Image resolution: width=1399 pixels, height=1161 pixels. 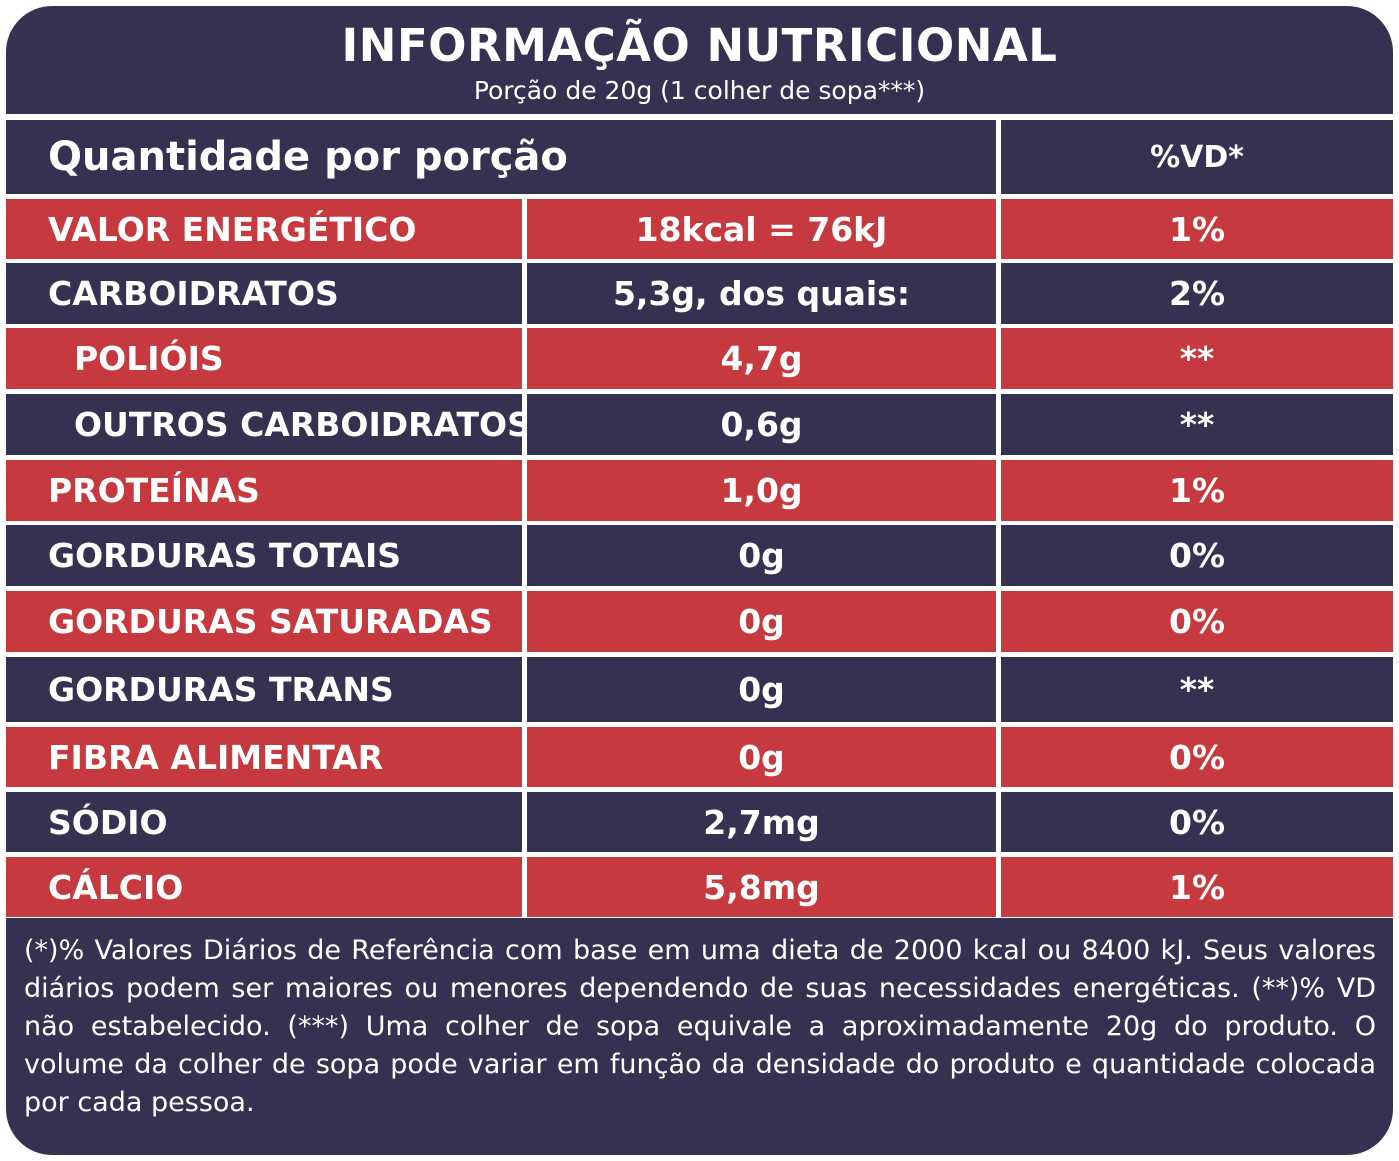 What do you see at coordinates (699, 45) in the screenshot?
I see `label-title: INFORMAÇÃO NUTRICIONAL` at bounding box center [699, 45].